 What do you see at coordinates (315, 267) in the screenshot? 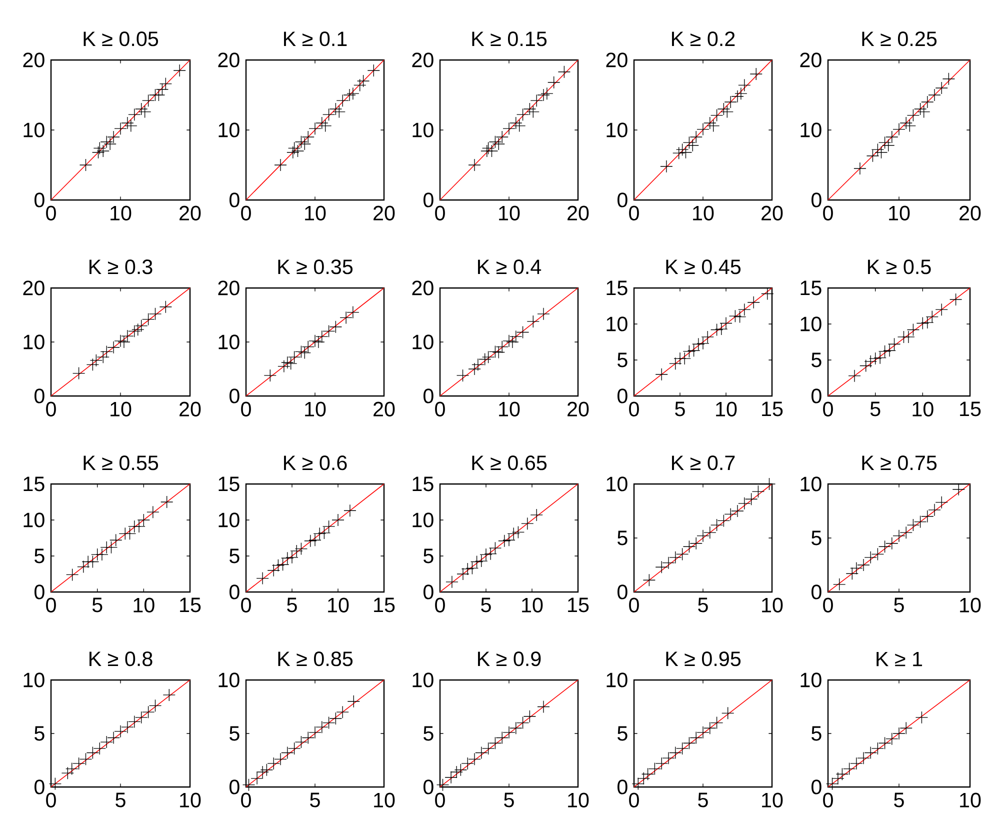
I see `chart-title: K ≥ 0.35` at bounding box center [315, 267].